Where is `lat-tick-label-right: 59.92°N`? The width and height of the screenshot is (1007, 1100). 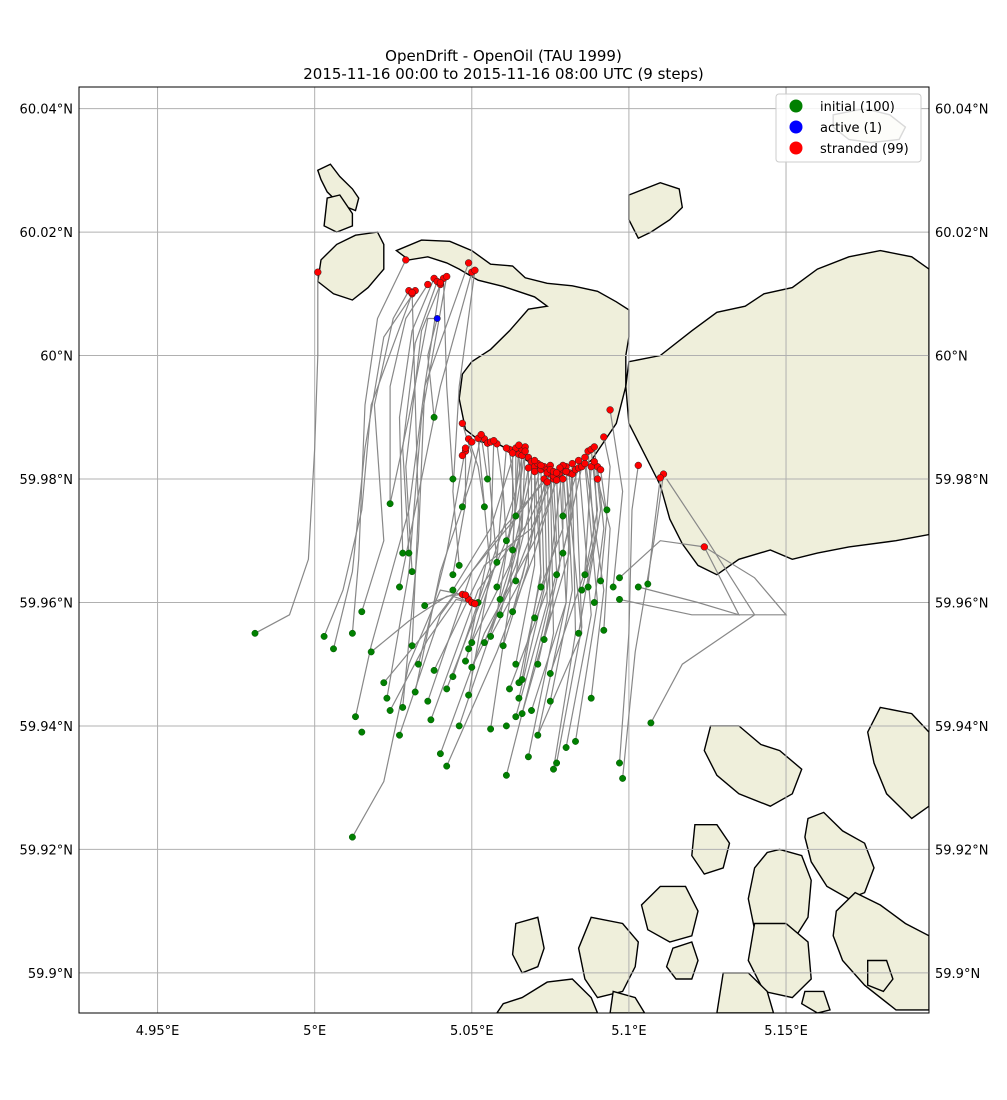 lat-tick-label-right: 59.92°N is located at coordinates (961, 850).